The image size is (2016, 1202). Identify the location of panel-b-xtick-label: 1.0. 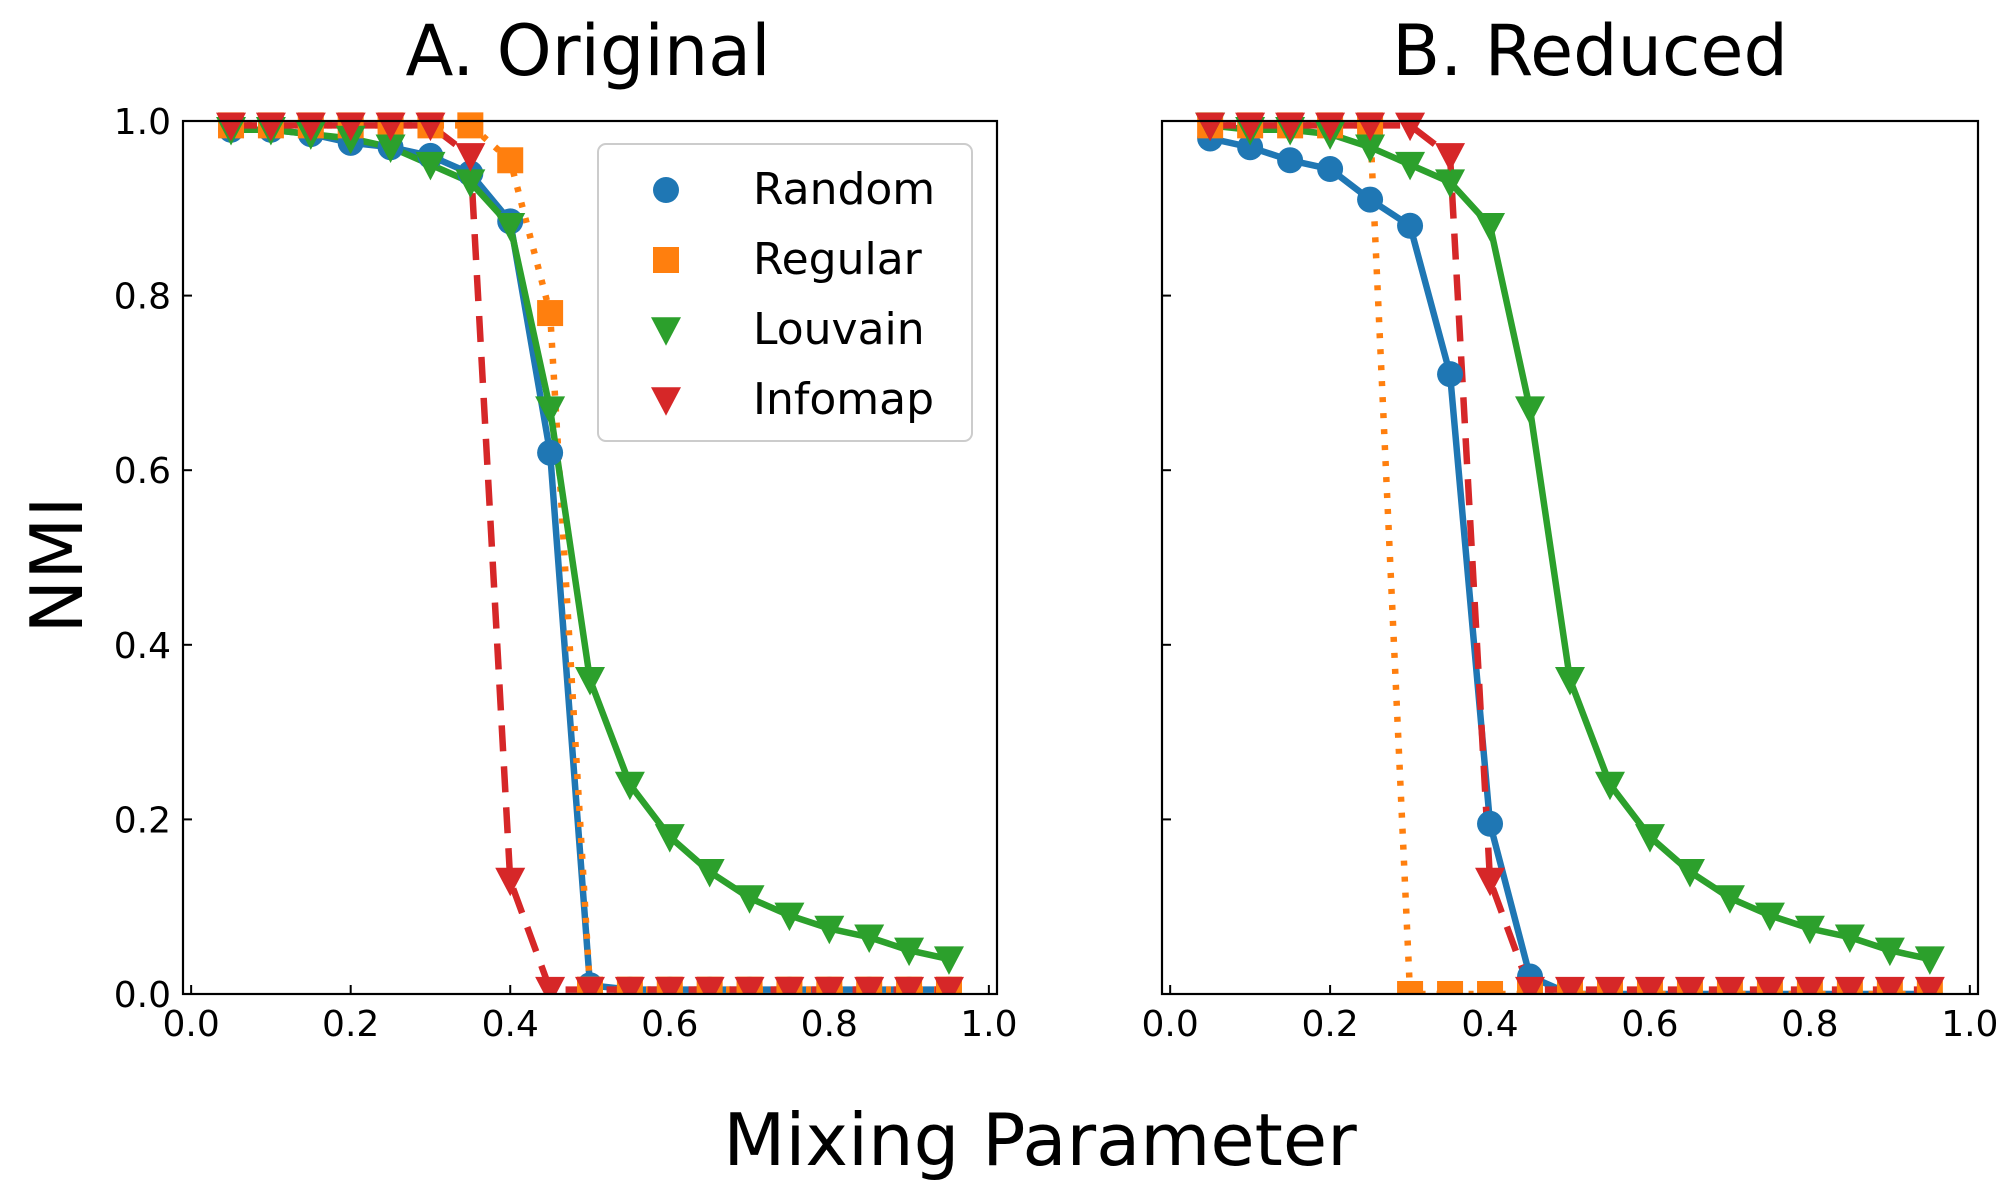
(1969, 1024).